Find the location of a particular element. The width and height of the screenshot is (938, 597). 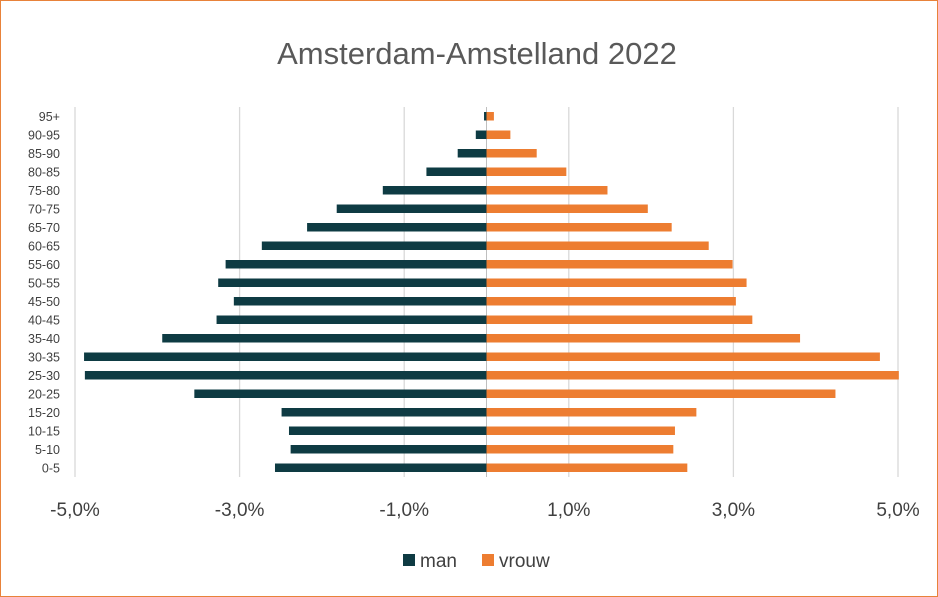

legend-swatch-vrouw is located at coordinates (488, 560).